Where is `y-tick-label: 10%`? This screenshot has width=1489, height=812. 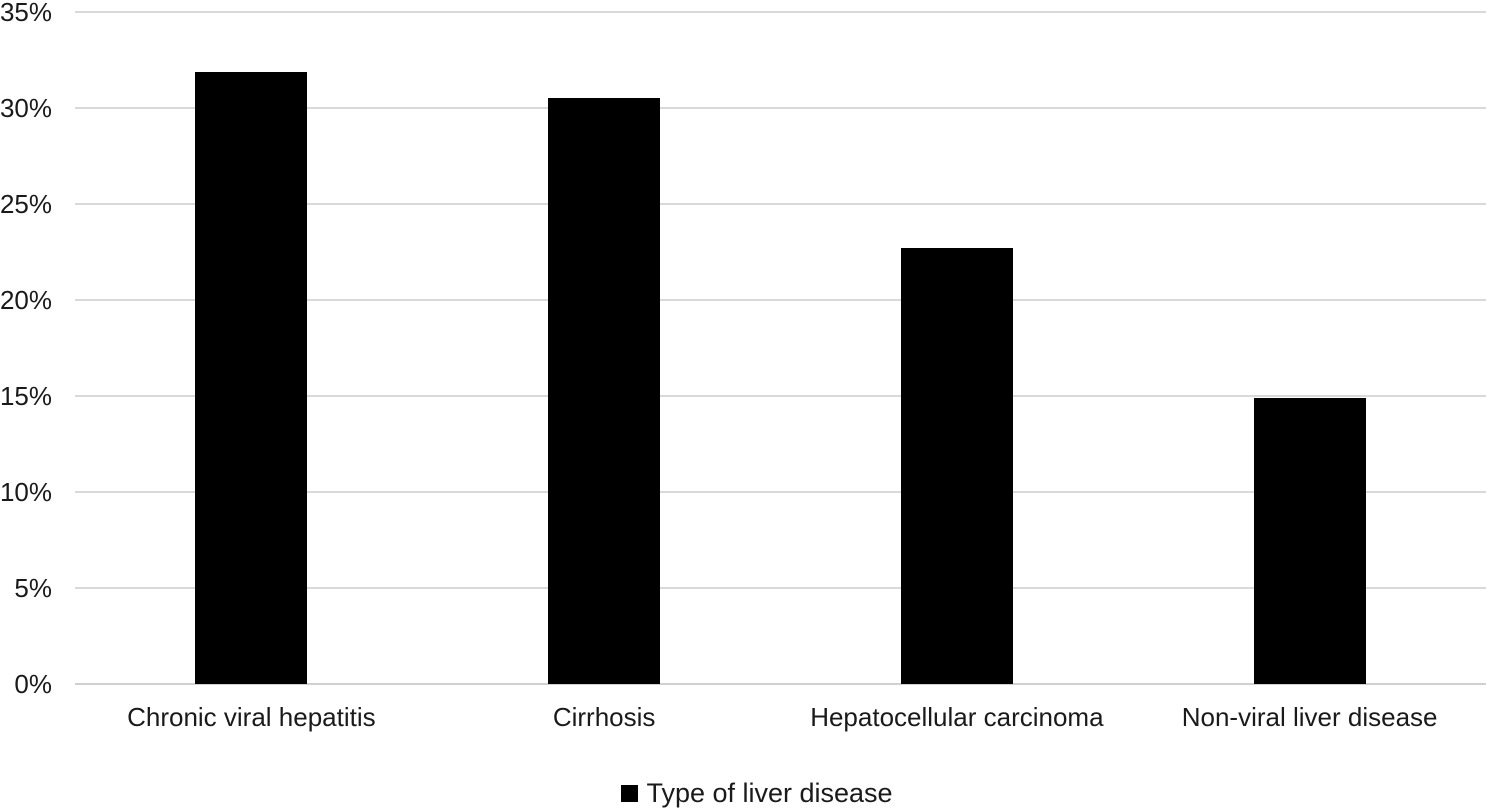 y-tick-label: 10% is located at coordinates (26, 492).